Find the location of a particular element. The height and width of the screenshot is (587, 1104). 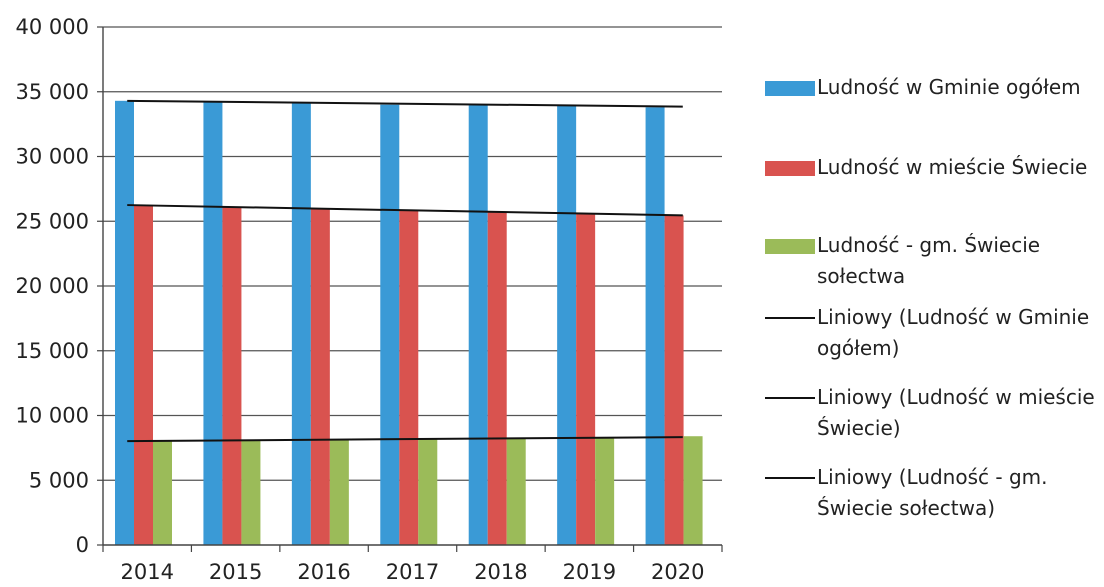

legend-item: Ludność w mieście Świecie is located at coordinates (933, 167).